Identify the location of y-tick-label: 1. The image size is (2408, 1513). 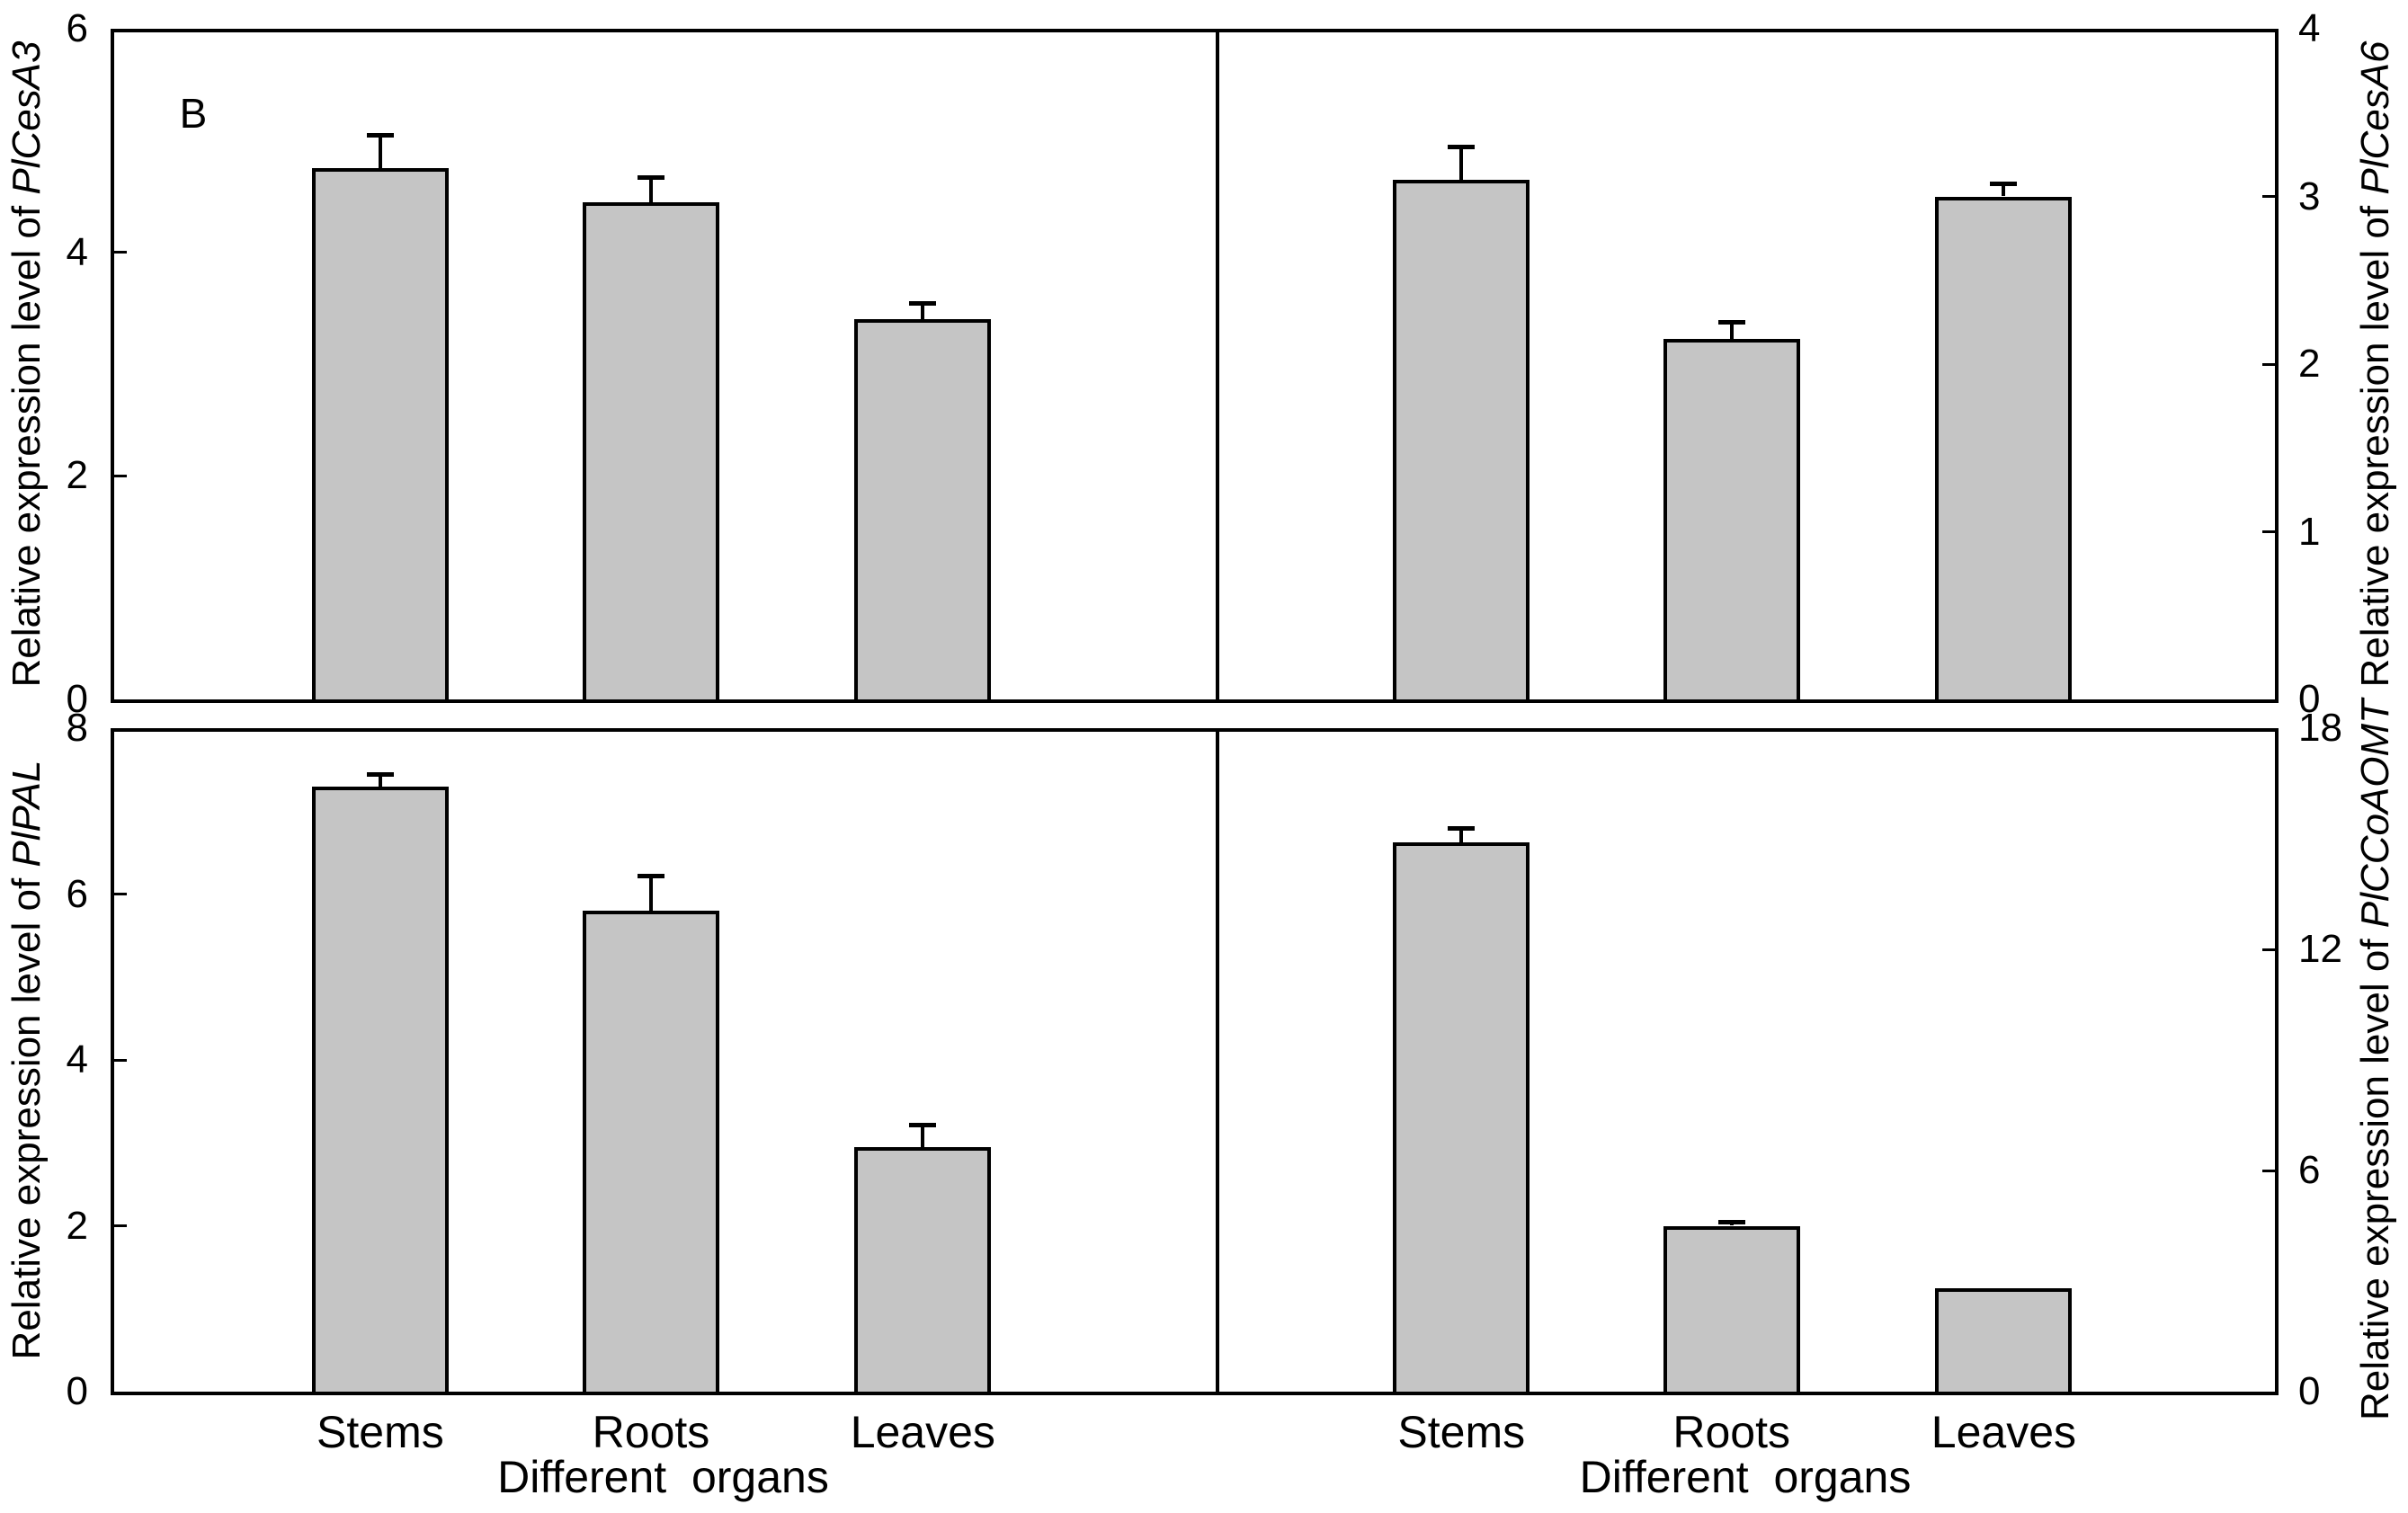
(2309, 532).